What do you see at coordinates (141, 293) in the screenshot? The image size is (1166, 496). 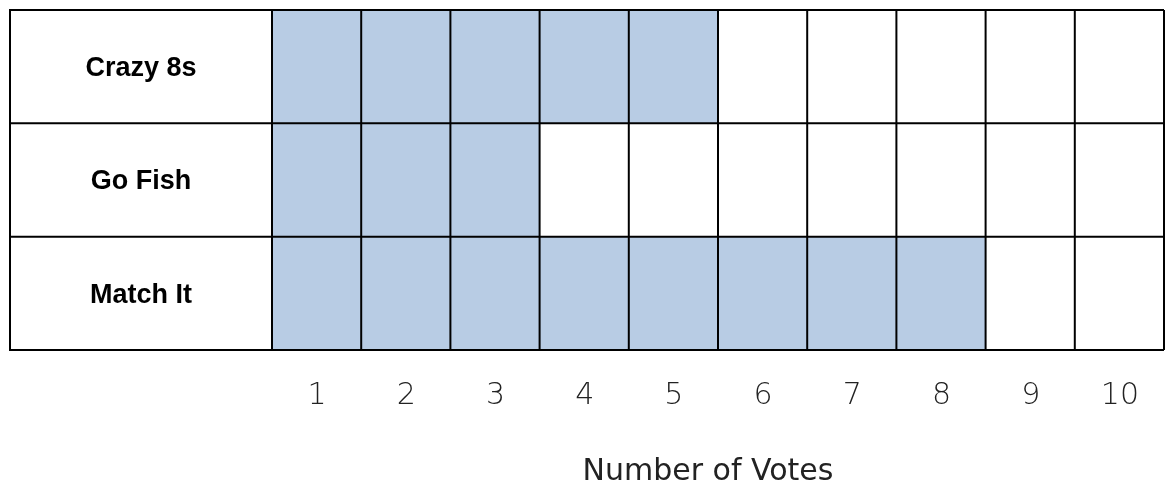 I see `y-tick-label: Match It` at bounding box center [141, 293].